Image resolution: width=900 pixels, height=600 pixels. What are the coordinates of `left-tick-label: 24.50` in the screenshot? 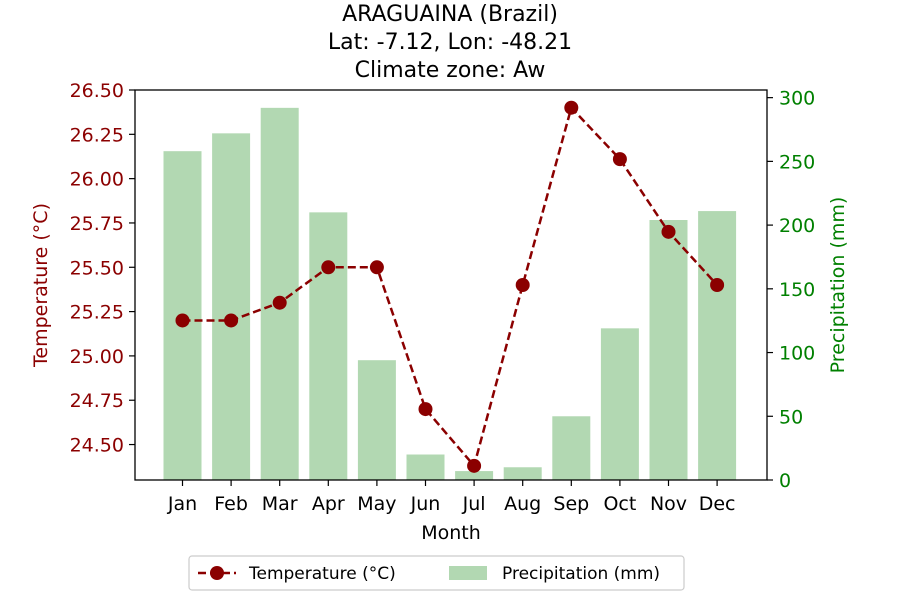 It's located at (97, 446).